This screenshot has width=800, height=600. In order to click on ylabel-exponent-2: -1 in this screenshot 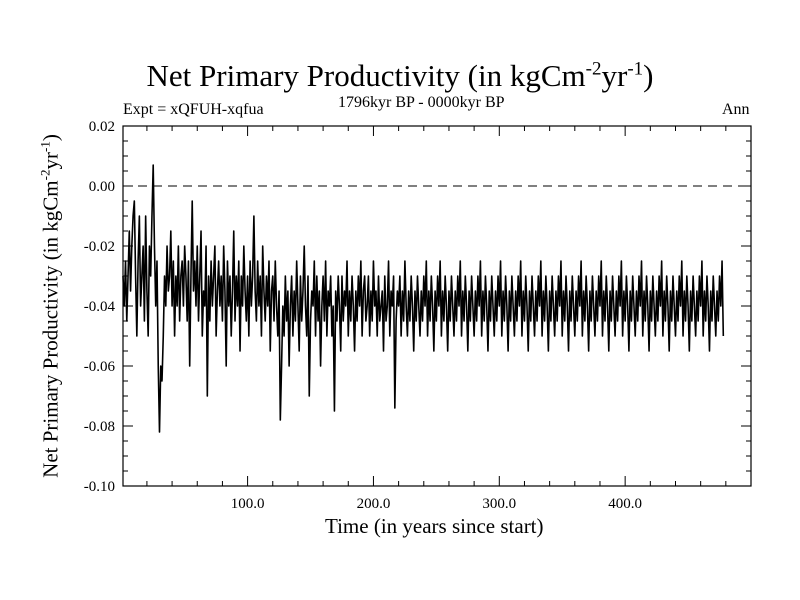, I will do `click(45, 147)`.